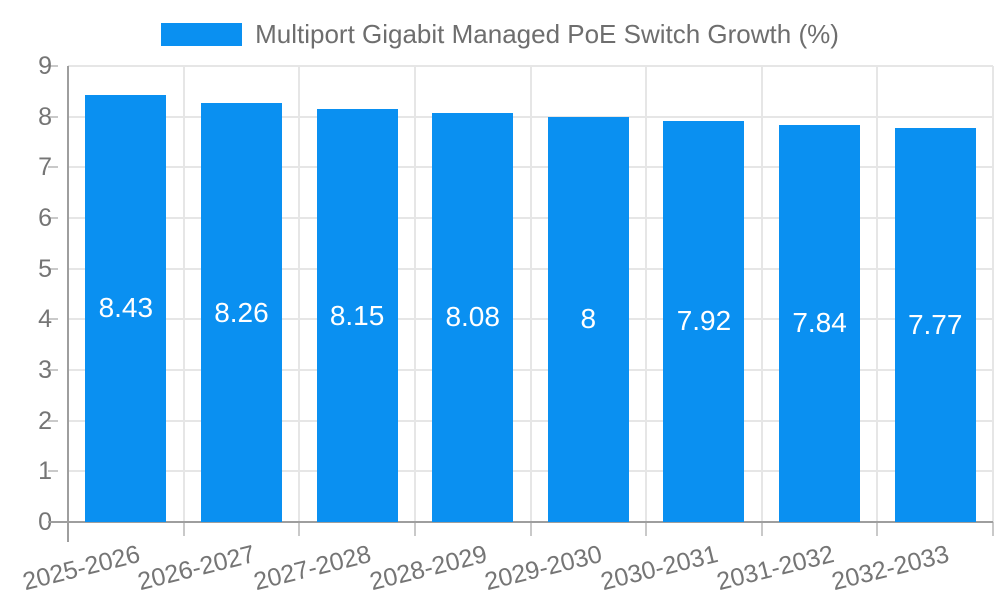 The height and width of the screenshot is (600, 1000). Describe the element at coordinates (68, 294) in the screenshot. I see `y-axis-line` at that location.